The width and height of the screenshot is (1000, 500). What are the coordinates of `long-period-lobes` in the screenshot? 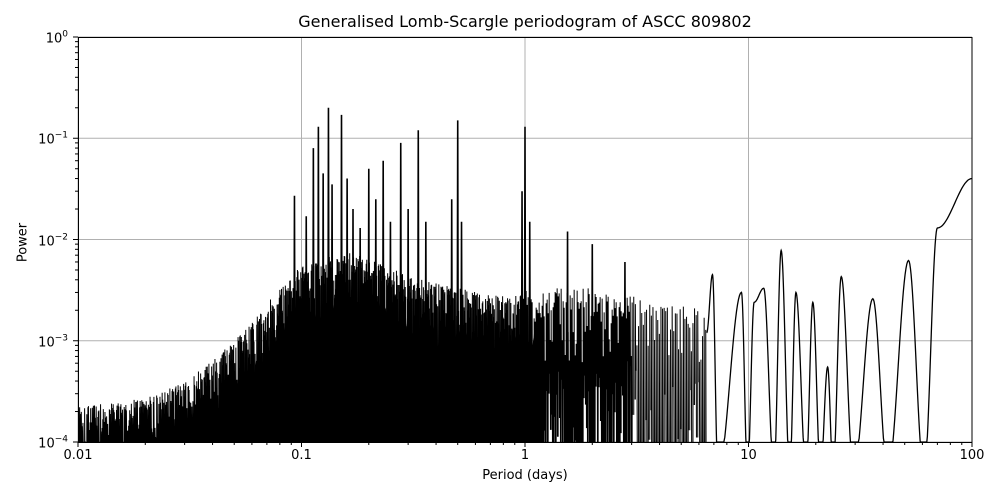 It's located at (839, 309).